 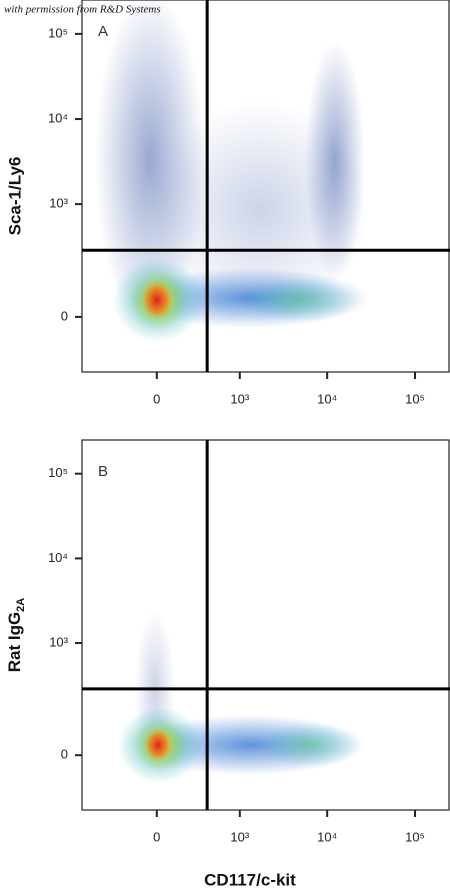 I want to click on y-axis-title: Rat IgG2A, so click(x=15, y=635).